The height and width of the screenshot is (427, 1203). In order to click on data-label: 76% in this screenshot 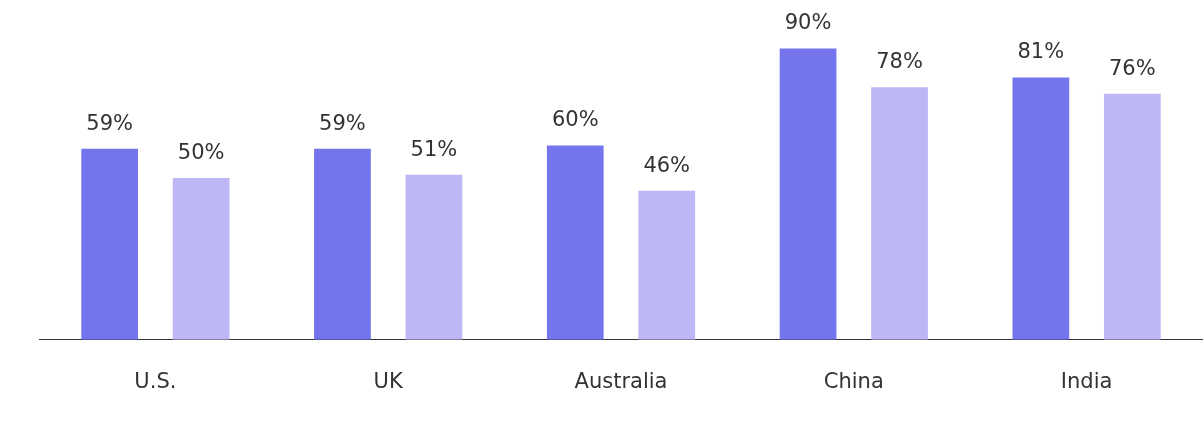, I will do `click(1132, 67)`.